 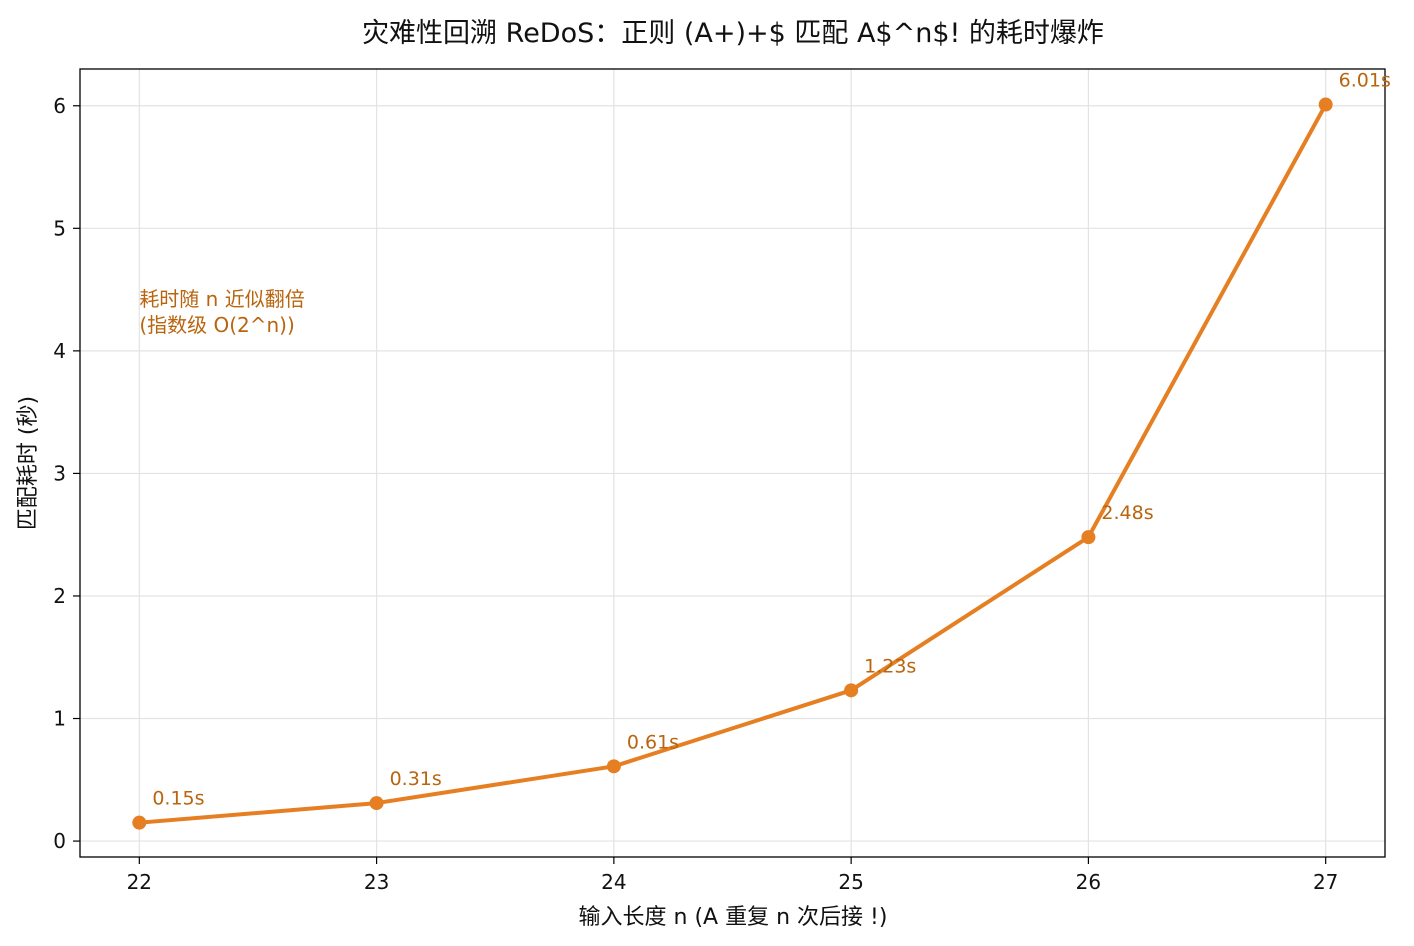 I want to click on chart-title: 灾难性回溯 ReDoS：正则 (A+)+$ 匹配 A$^n$! 的耗时爆炸, so click(x=733, y=33).